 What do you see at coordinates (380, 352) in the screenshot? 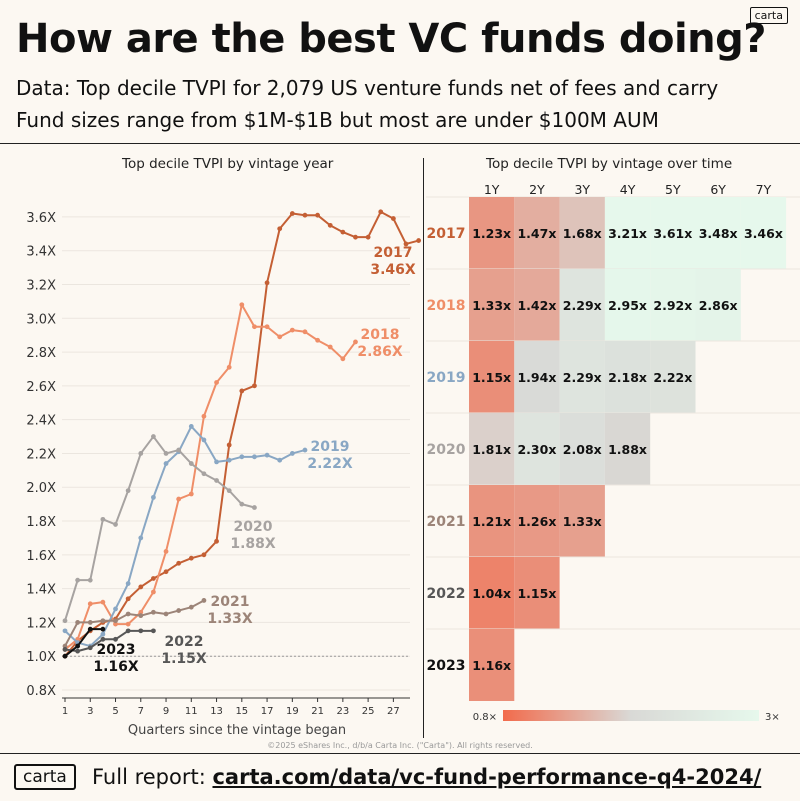
I see `series-end-label-2018: 2.86X` at bounding box center [380, 352].